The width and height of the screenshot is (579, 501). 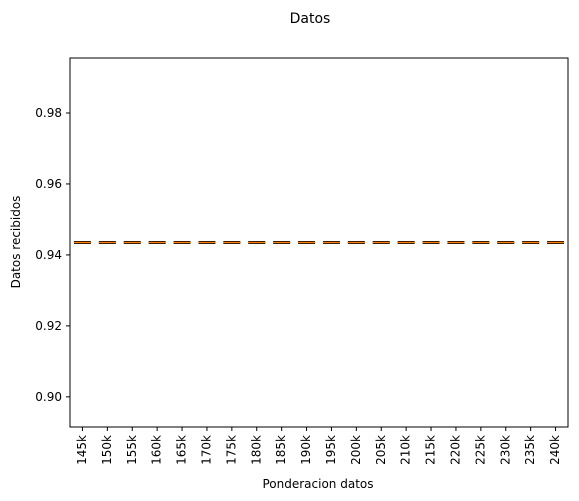 I want to click on chart-title: Datos, so click(x=310, y=19).